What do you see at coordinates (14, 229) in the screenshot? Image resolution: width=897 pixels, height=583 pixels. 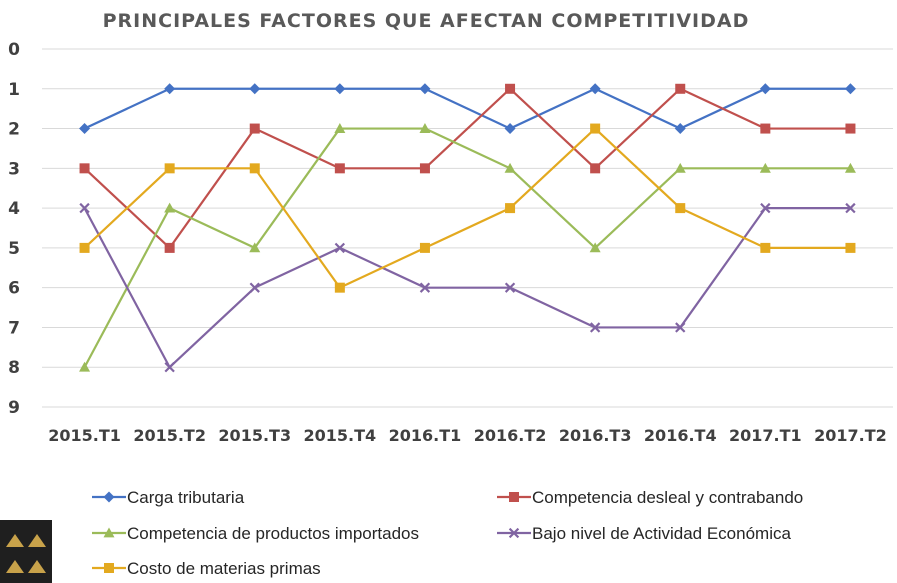 I see `y-axis-ticks: 0 1 2 3 4 5 6 7 8 9` at bounding box center [14, 229].